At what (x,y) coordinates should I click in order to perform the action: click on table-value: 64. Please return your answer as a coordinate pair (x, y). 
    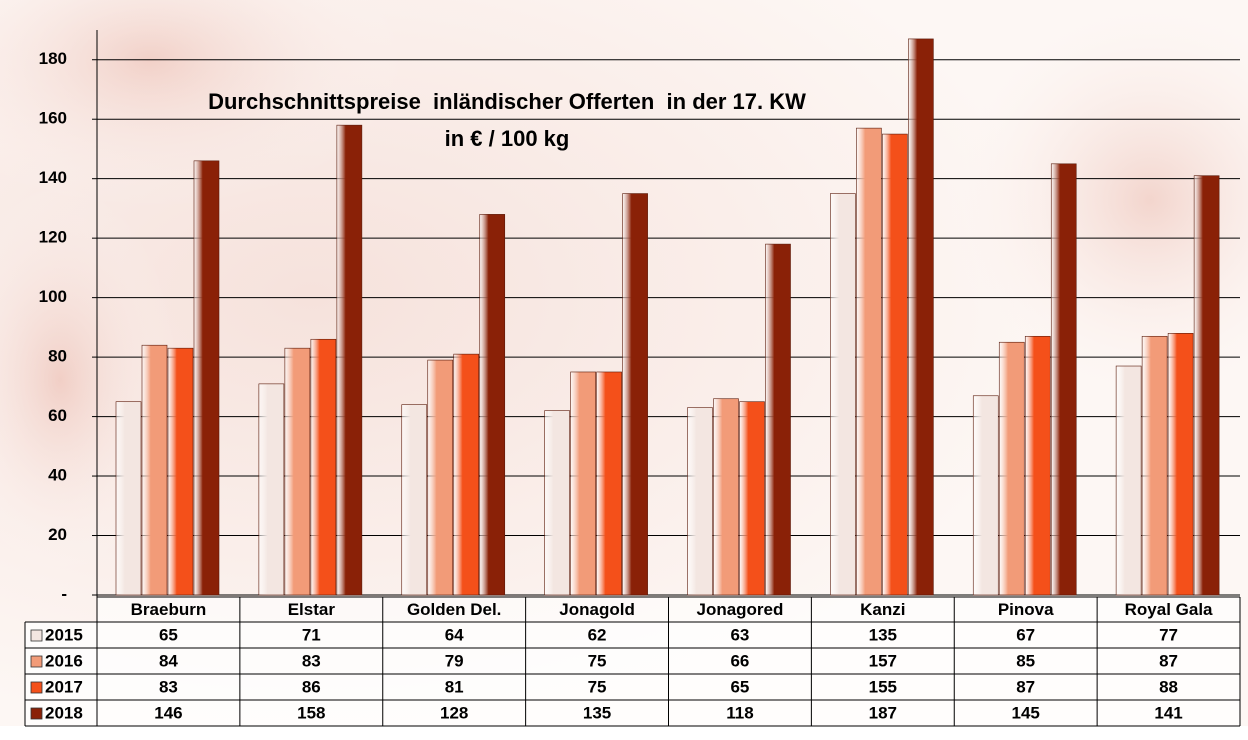
    Looking at the image, I should click on (454, 634).